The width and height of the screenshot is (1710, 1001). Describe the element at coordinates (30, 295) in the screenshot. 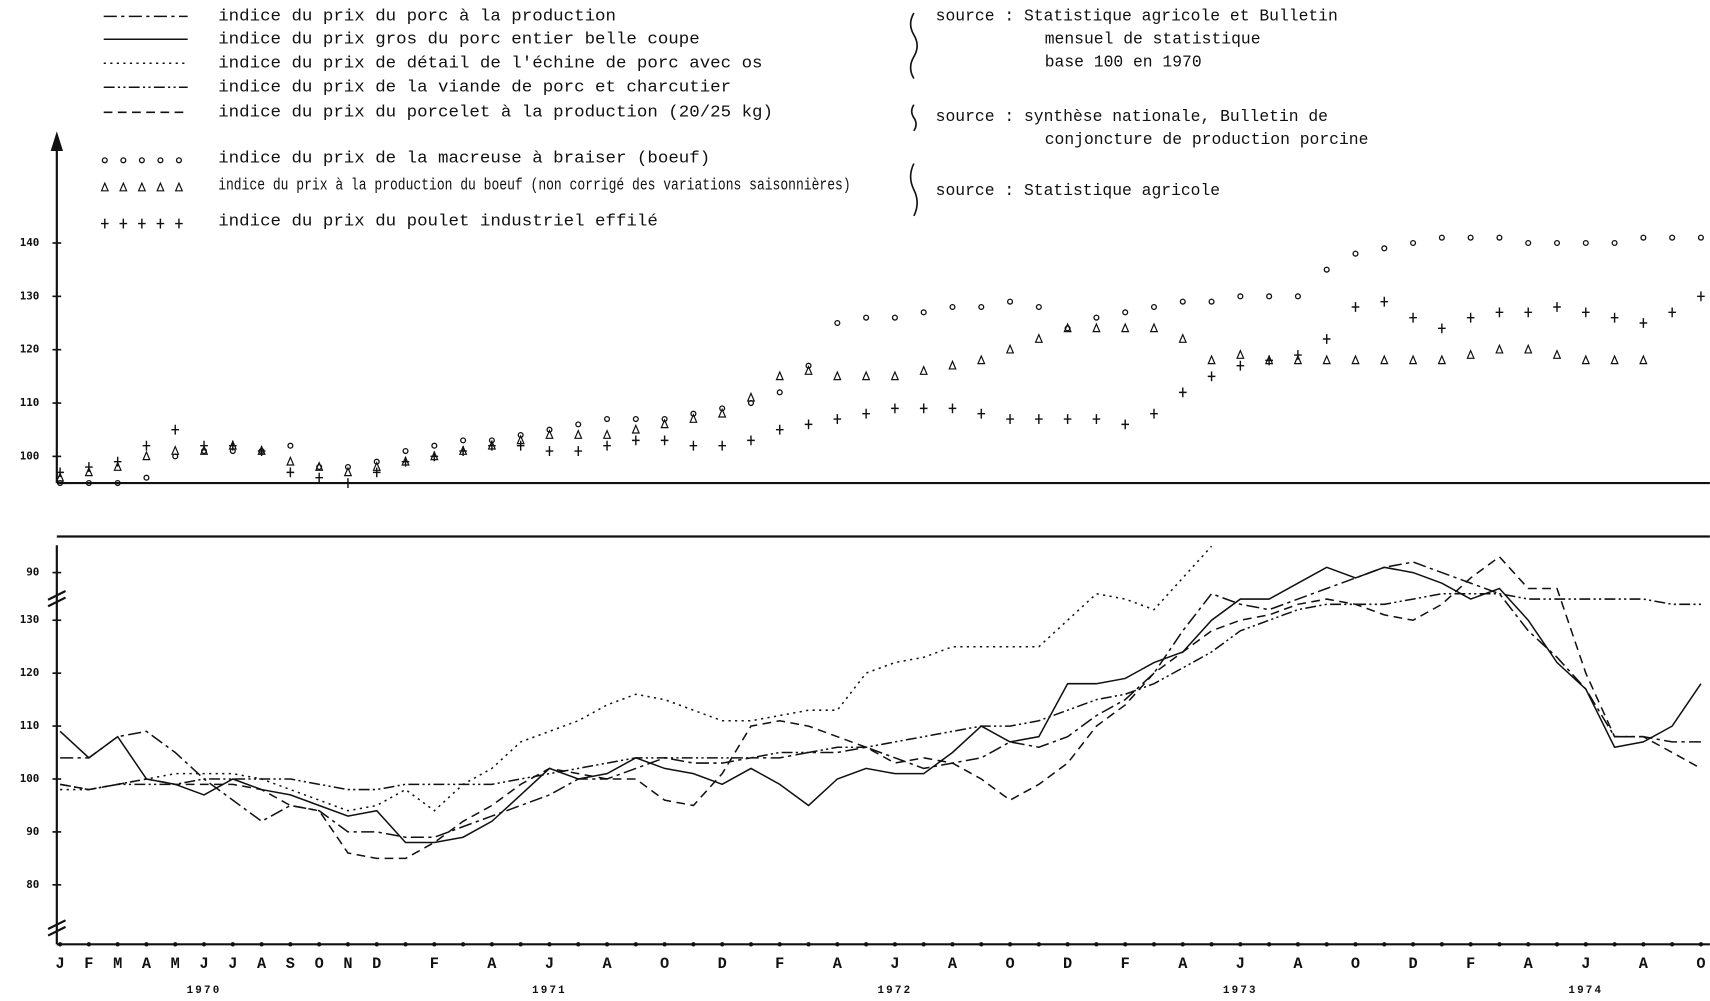

I see `y-tick-label: 130` at that location.